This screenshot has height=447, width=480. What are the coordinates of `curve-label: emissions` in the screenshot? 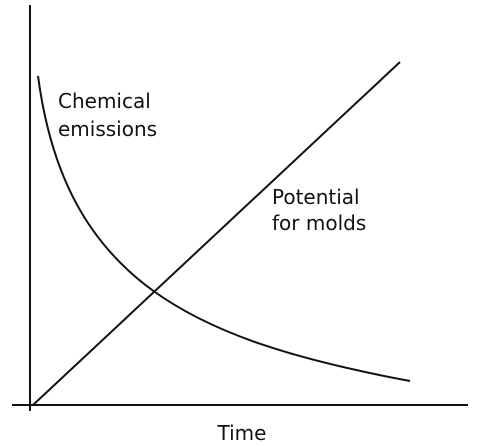 It's located at (107, 129).